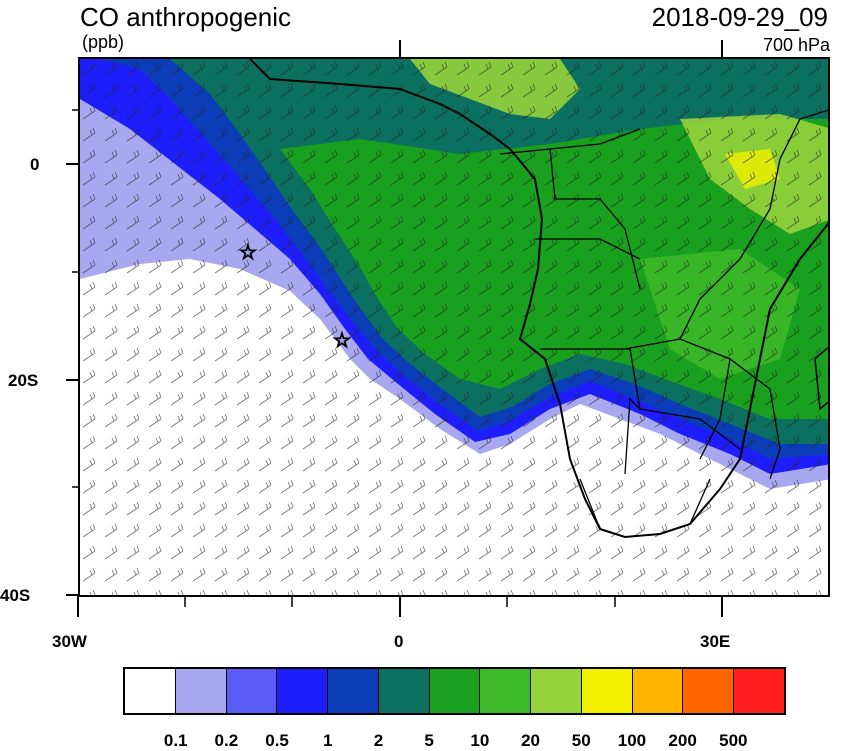  What do you see at coordinates (429, 740) in the screenshot?
I see `colorbar-label: 5` at bounding box center [429, 740].